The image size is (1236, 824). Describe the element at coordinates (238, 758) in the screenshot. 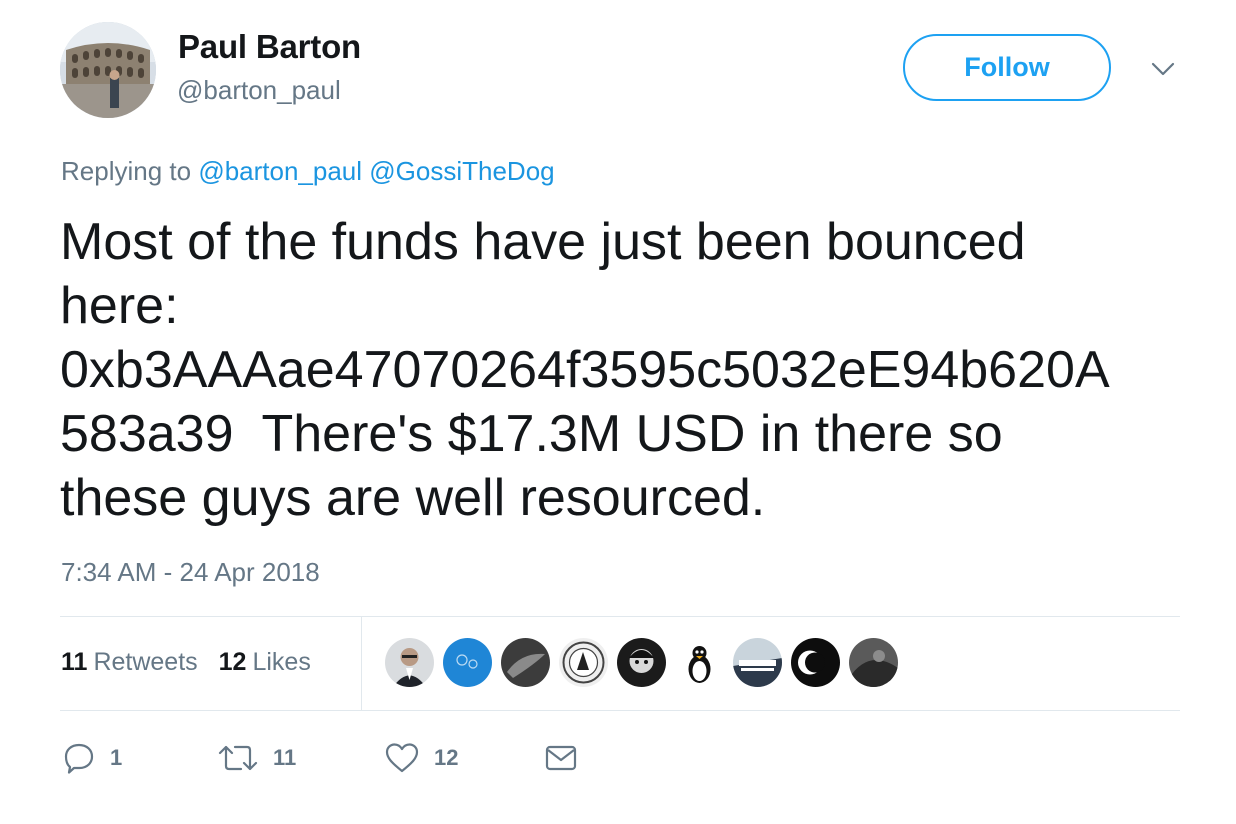

I see `retweet-icon` at that location.